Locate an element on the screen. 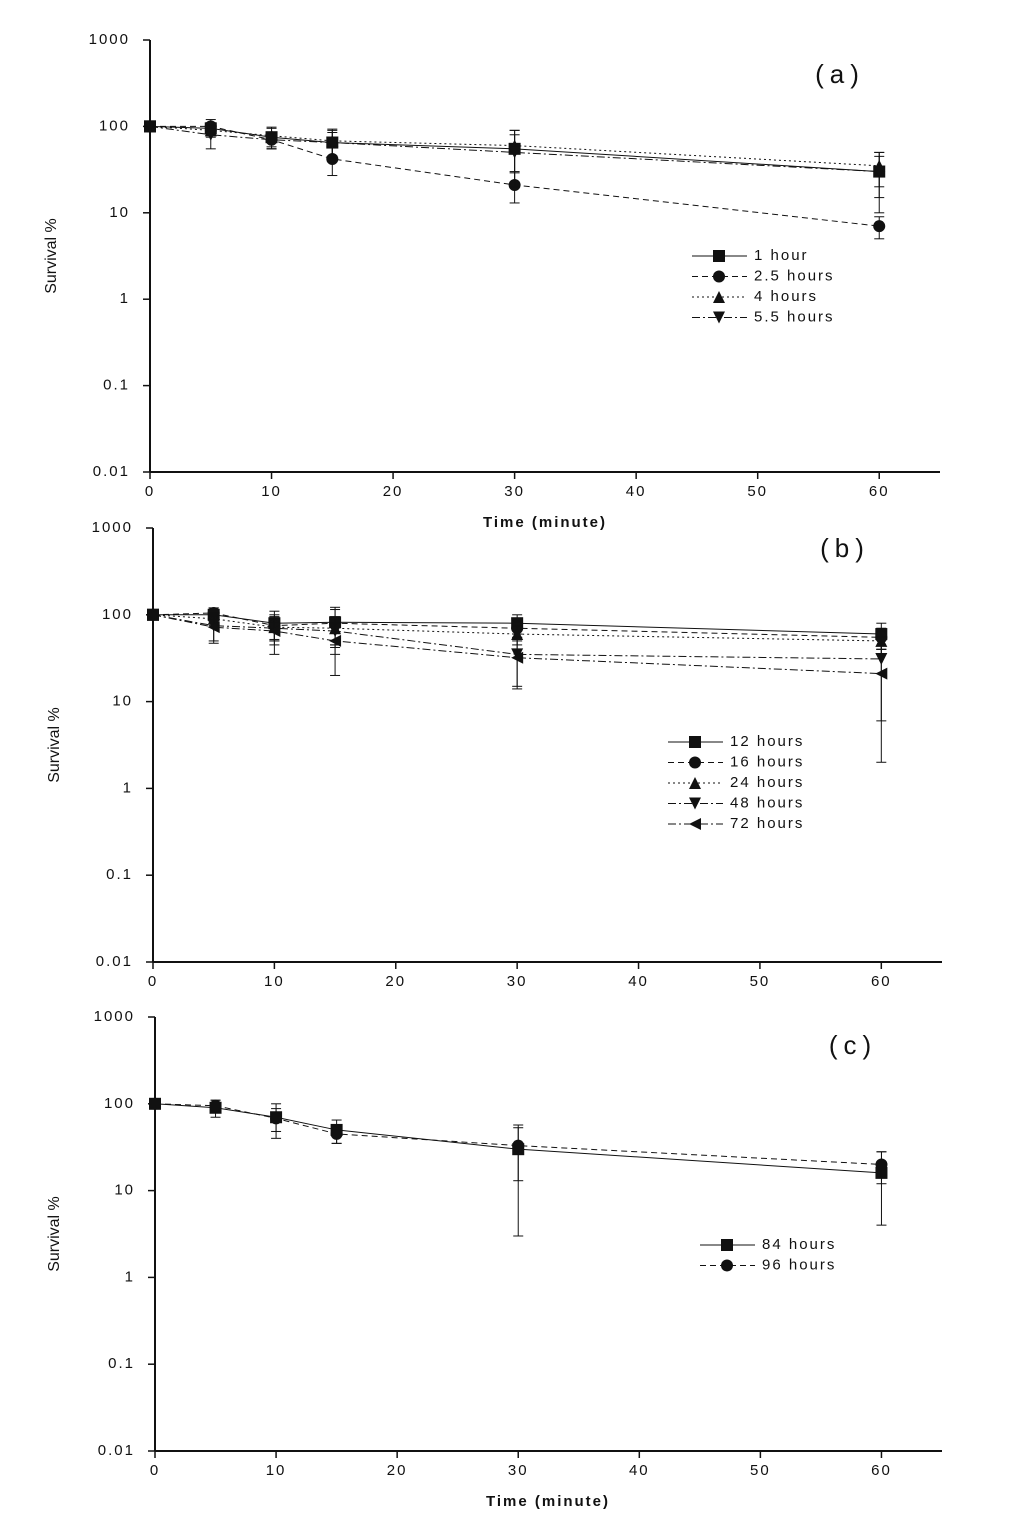 This screenshot has height=1515, width=1033. legend-label: 4 hours is located at coordinates (786, 296).